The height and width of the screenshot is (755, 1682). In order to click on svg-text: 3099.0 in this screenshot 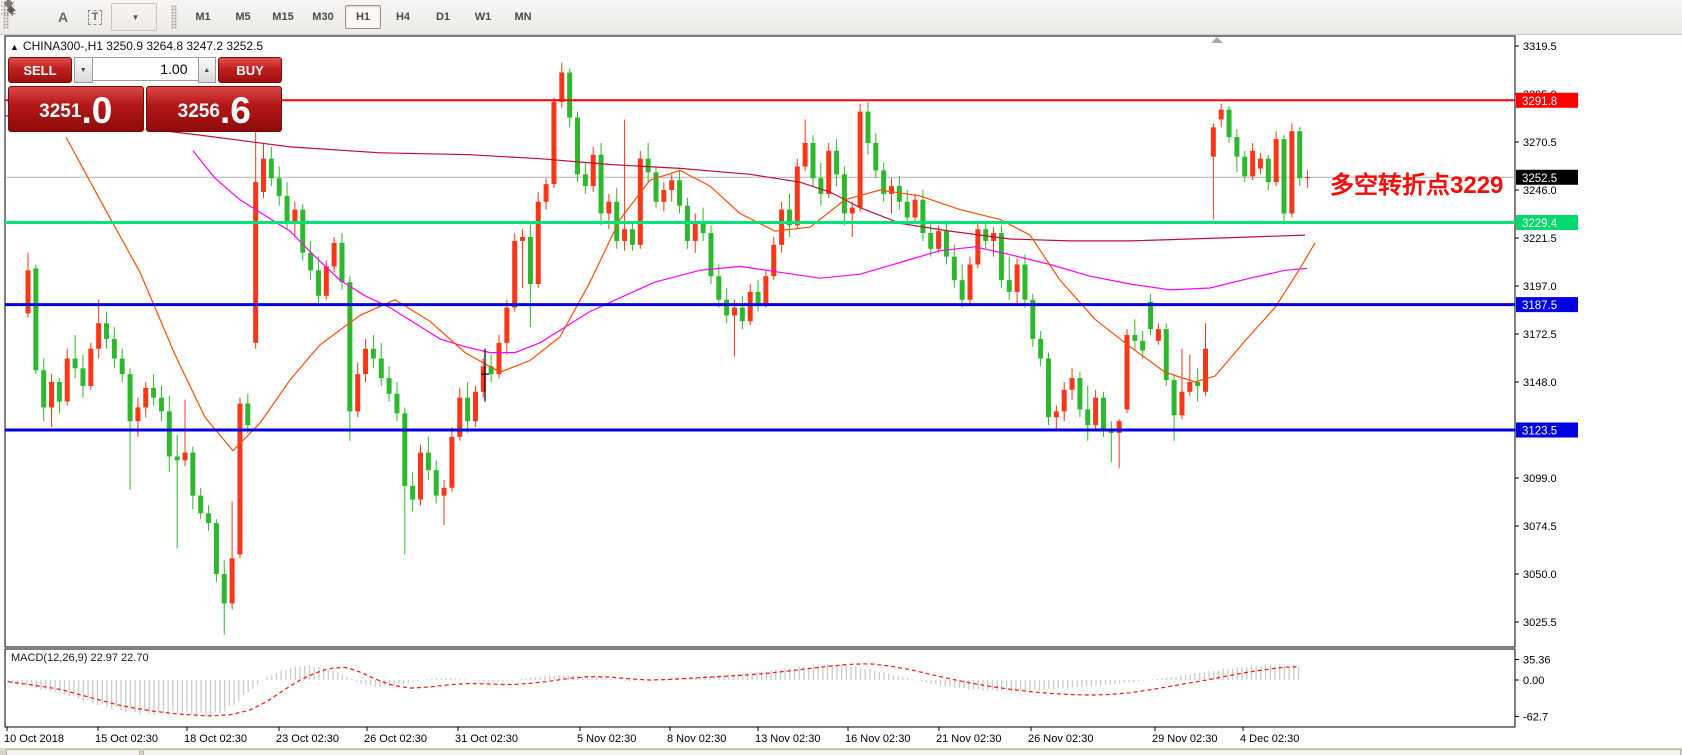, I will do `click(1540, 479)`.